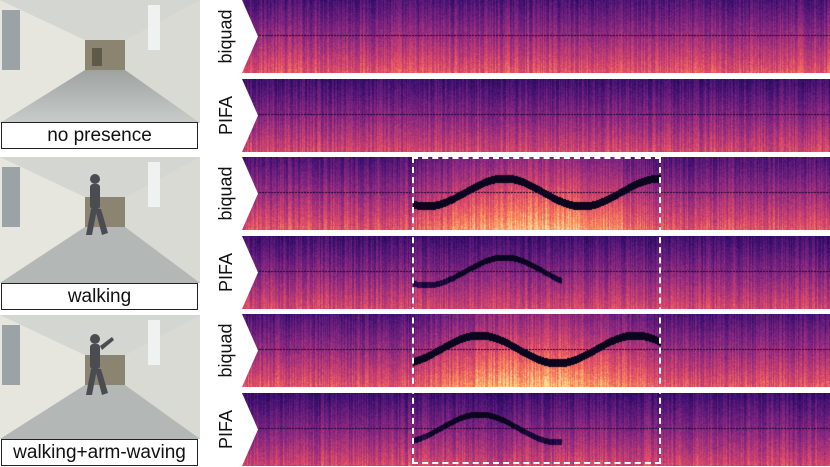 Image resolution: width=830 pixels, height=467 pixels. What do you see at coordinates (97, 57) in the screenshot?
I see `corridor-door-icon` at bounding box center [97, 57].